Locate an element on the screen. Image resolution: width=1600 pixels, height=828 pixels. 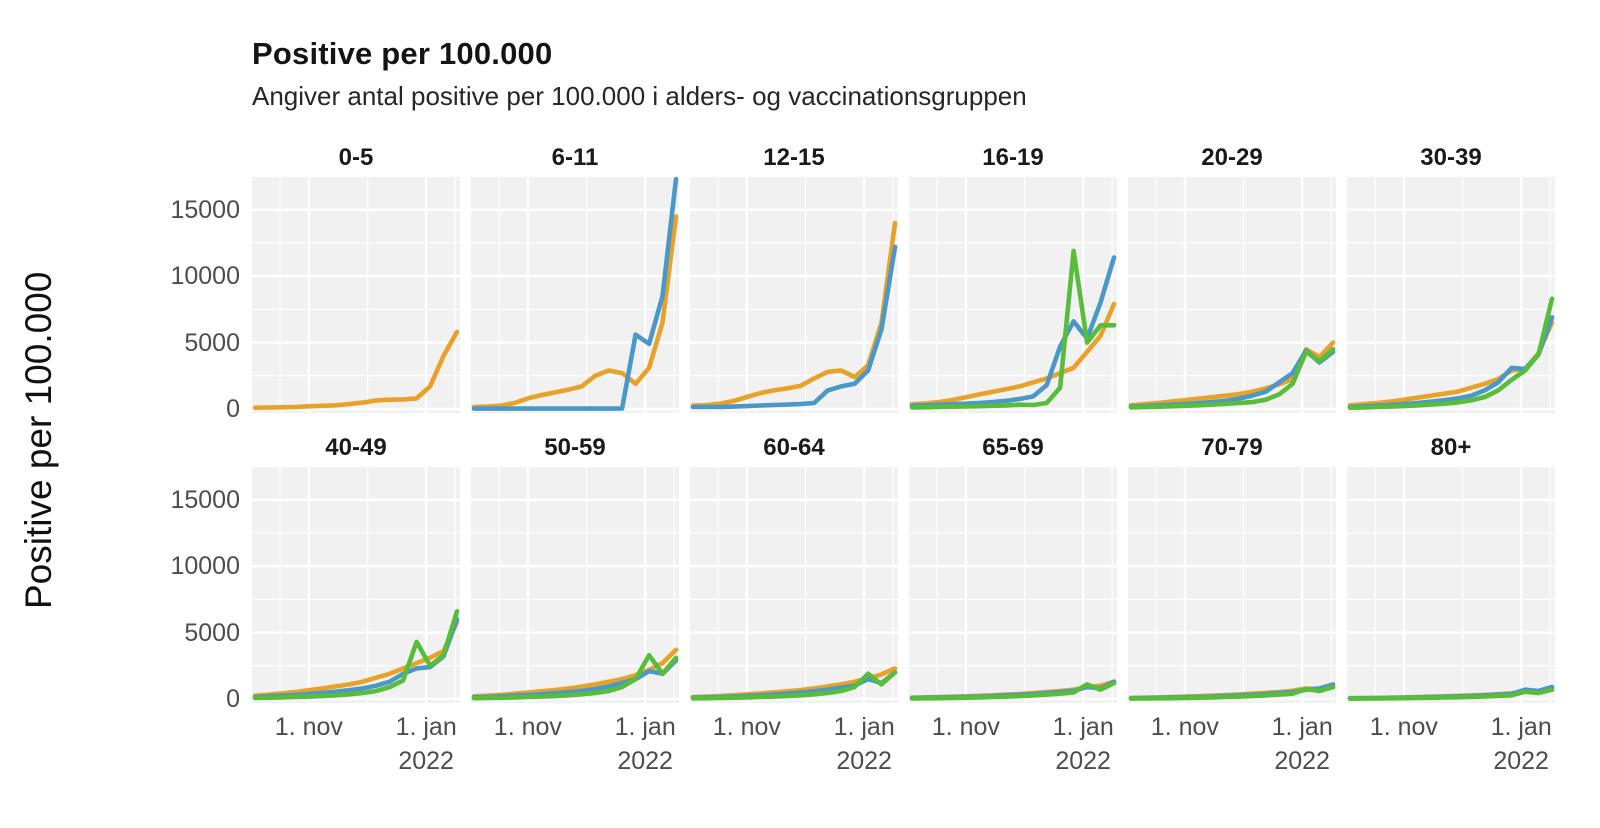
facet-title: 30-39 is located at coordinates (1451, 157).